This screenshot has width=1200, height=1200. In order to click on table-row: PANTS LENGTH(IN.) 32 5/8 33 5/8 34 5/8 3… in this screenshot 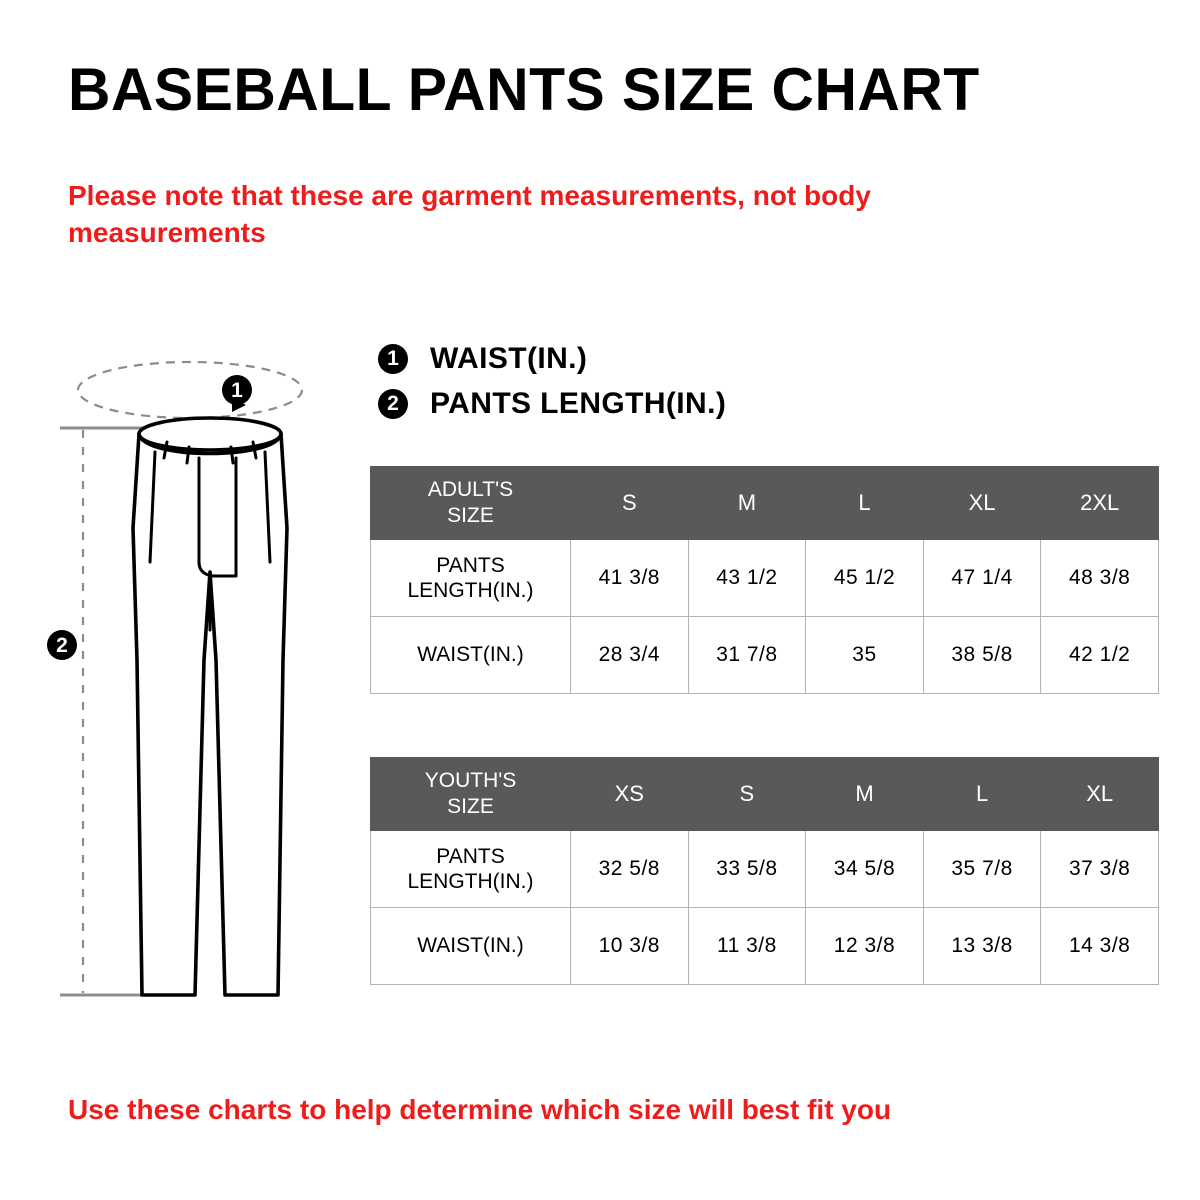, I will do `click(764, 869)`.